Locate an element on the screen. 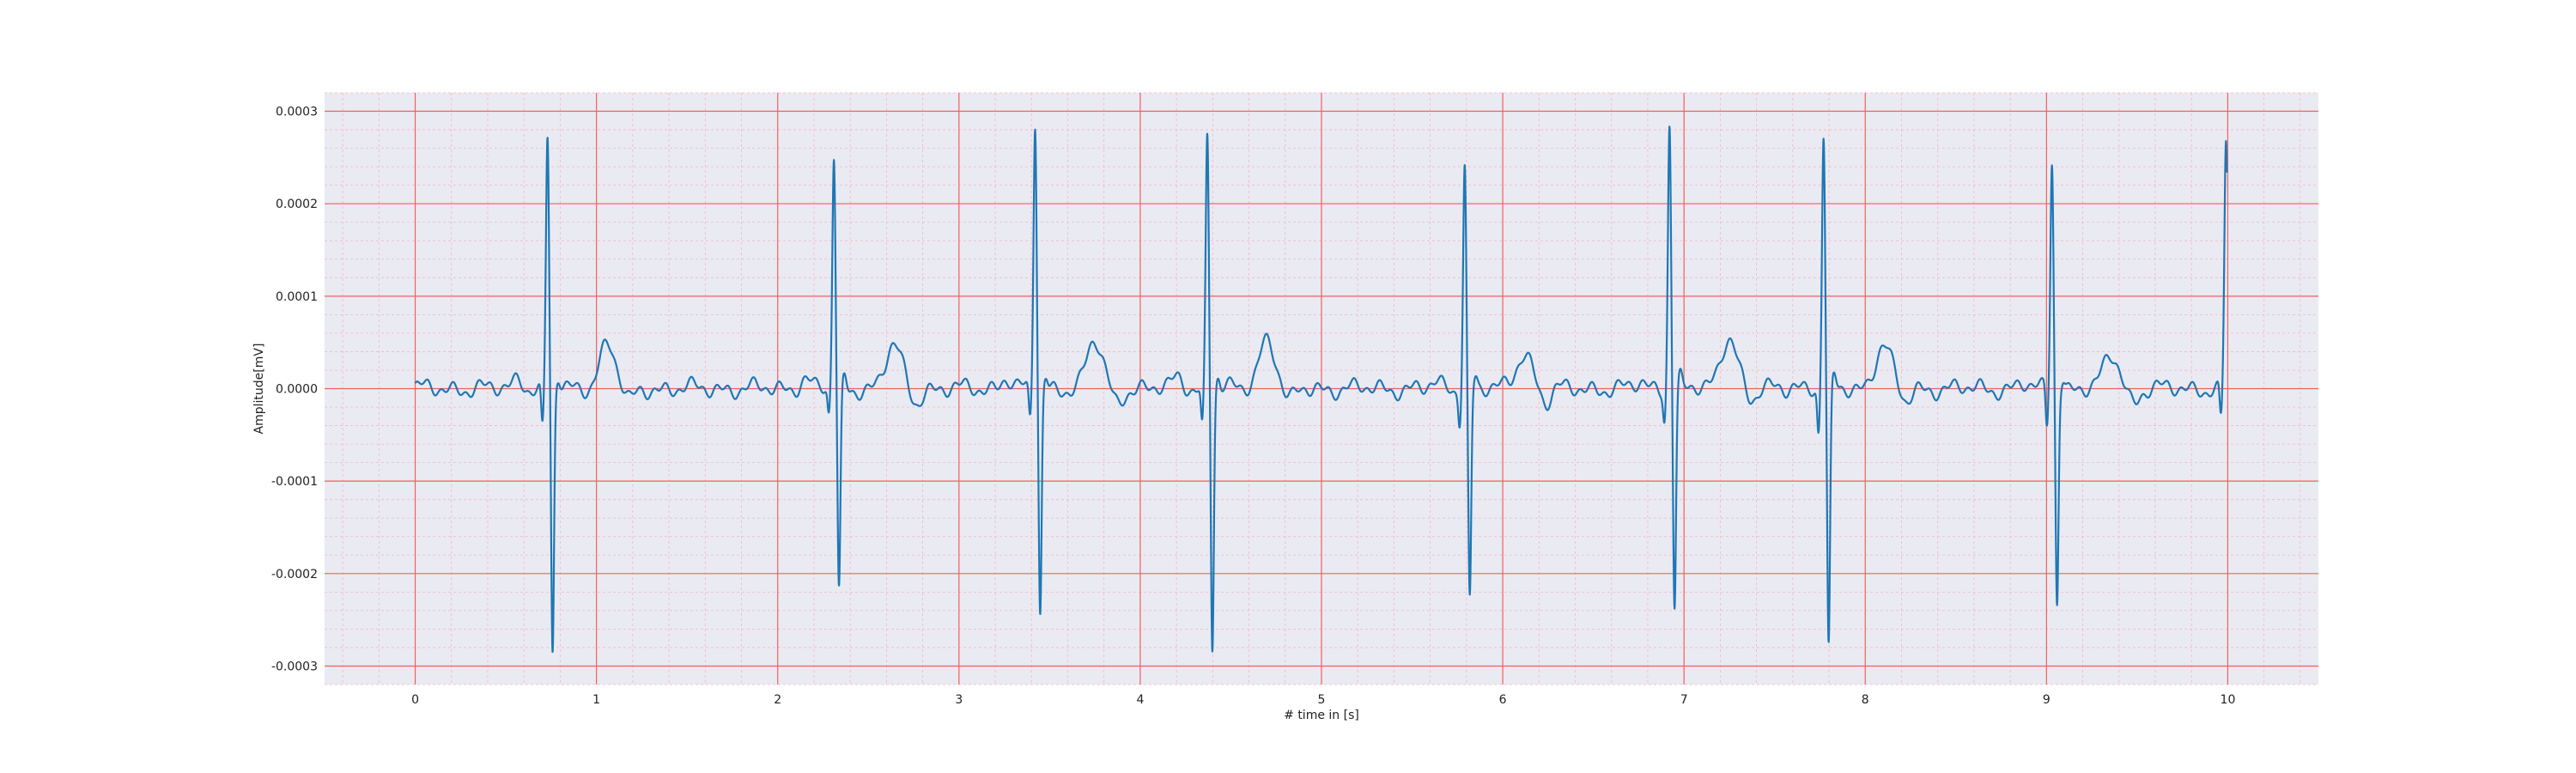 The width and height of the screenshot is (2576, 773). x-axis-label: # time in [s] is located at coordinates (1321, 715).